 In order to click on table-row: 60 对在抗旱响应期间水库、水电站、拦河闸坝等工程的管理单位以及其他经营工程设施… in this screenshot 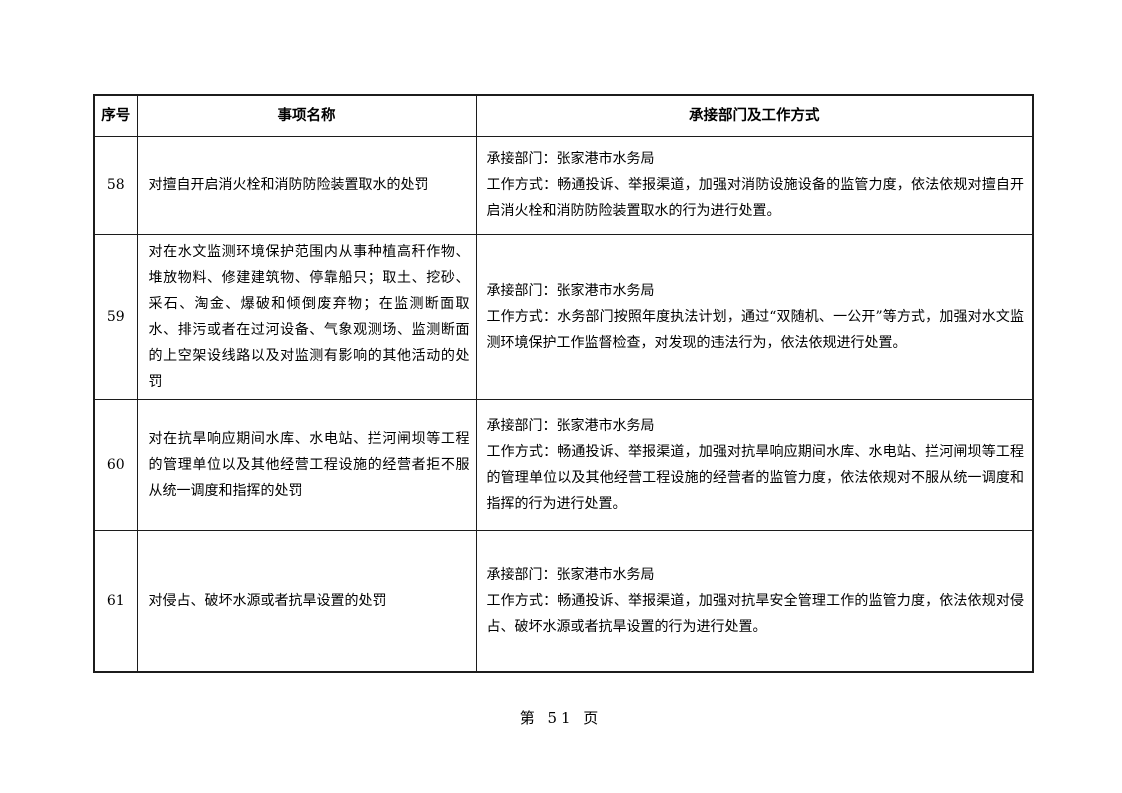, I will do `click(563, 464)`.